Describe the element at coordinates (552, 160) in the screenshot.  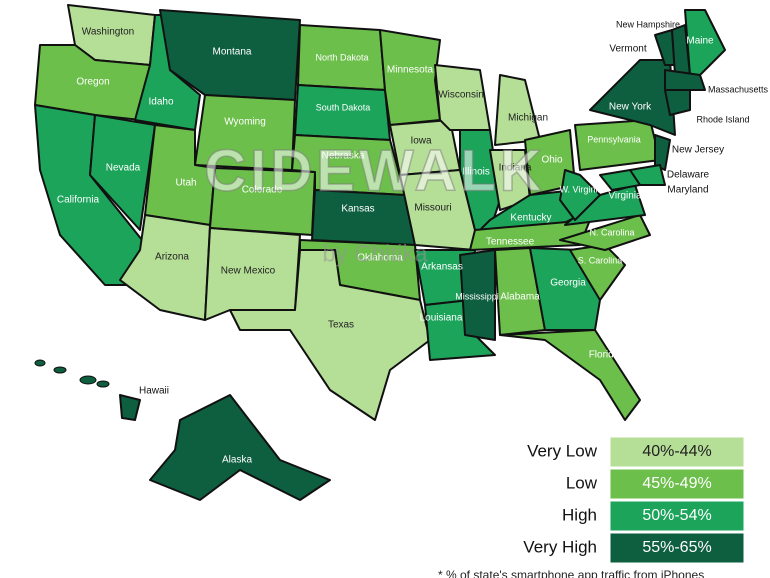
I see `state-label: Ohio` at that location.